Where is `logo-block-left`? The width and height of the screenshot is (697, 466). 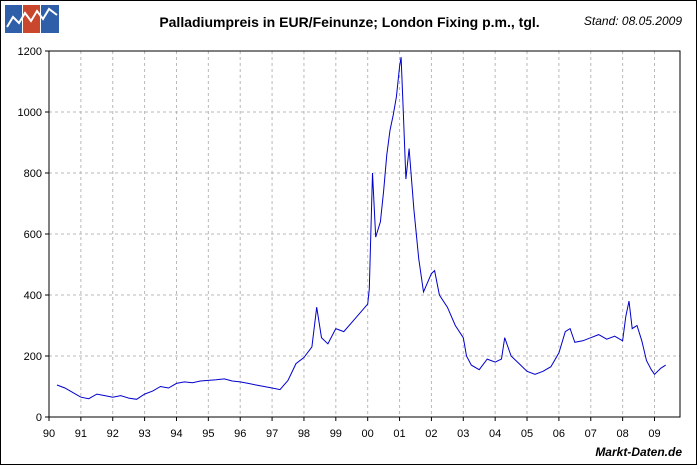
logo-block-left is located at coordinates (13, 19).